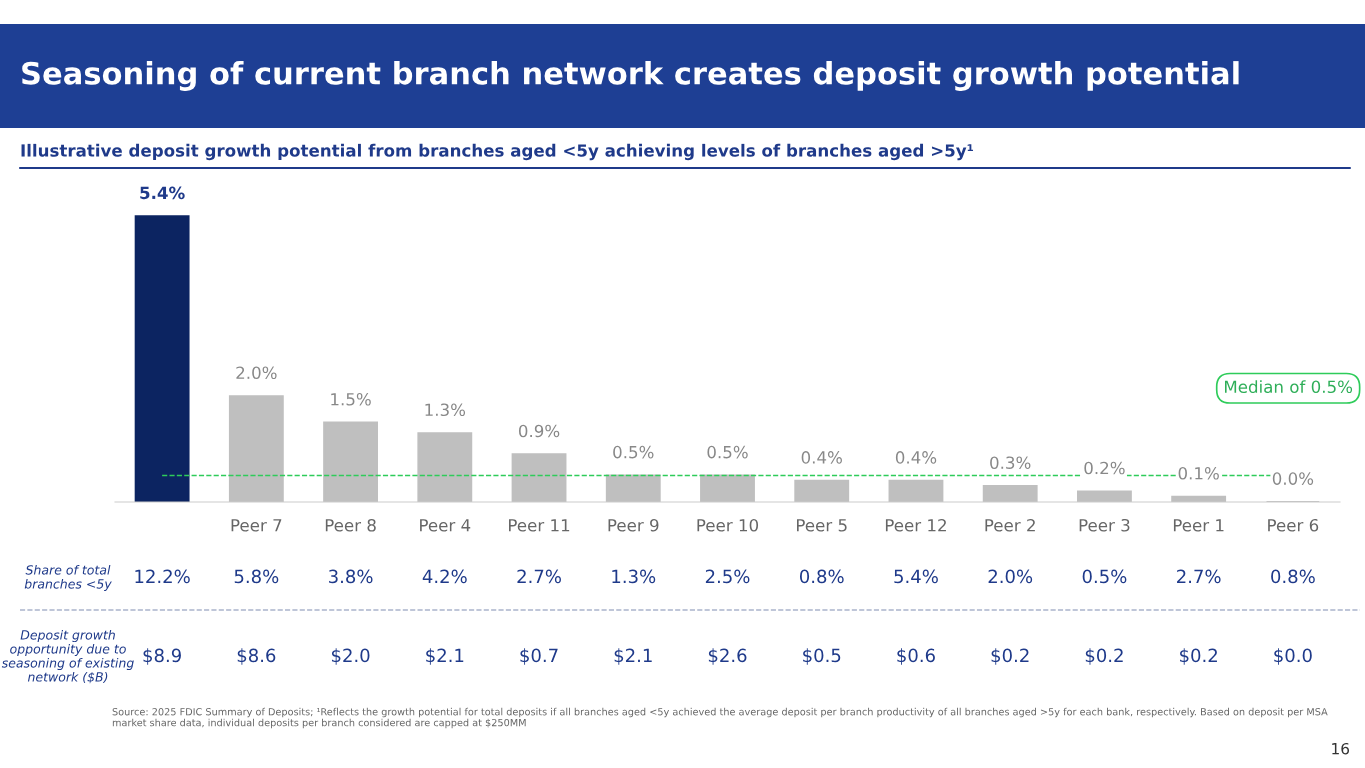 This screenshot has width=1365, height=768. What do you see at coordinates (350, 525) in the screenshot?
I see `x-tick-label: Peer 8` at bounding box center [350, 525].